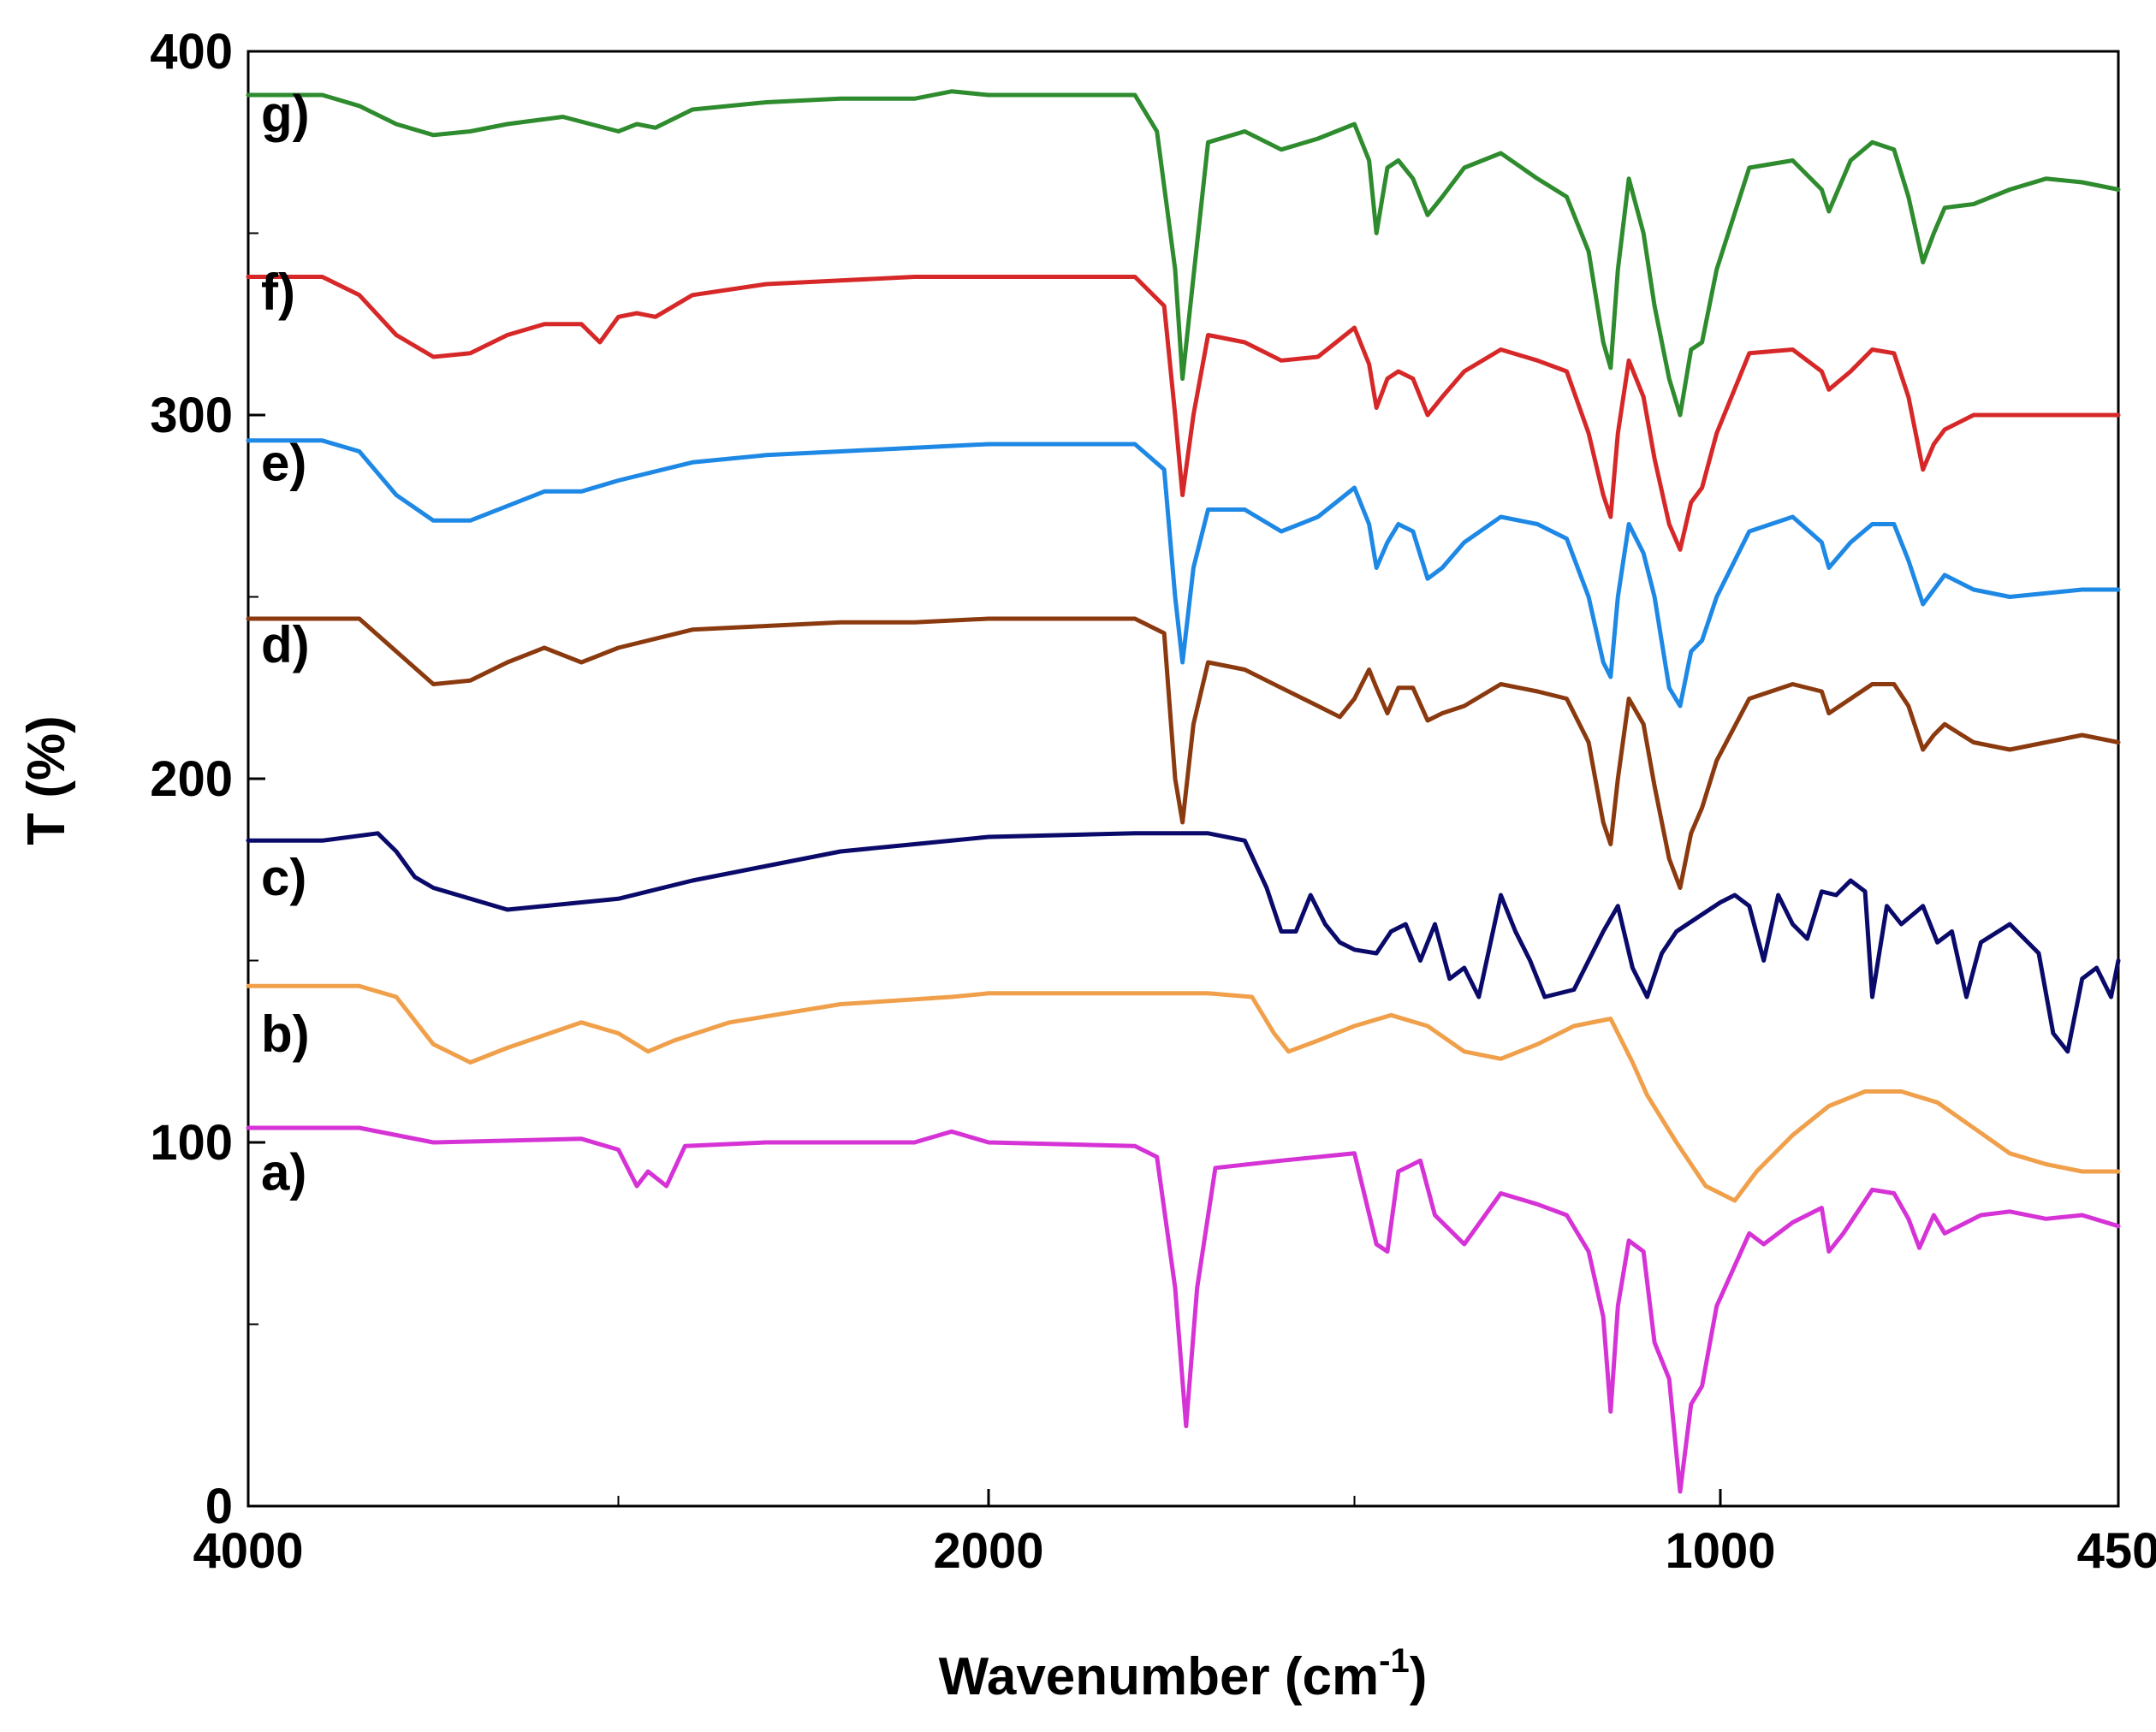 This screenshot has height=1732, width=2156. What do you see at coordinates (1394, 1661) in the screenshot?
I see `x-axis-title-superscript: -1` at bounding box center [1394, 1661].